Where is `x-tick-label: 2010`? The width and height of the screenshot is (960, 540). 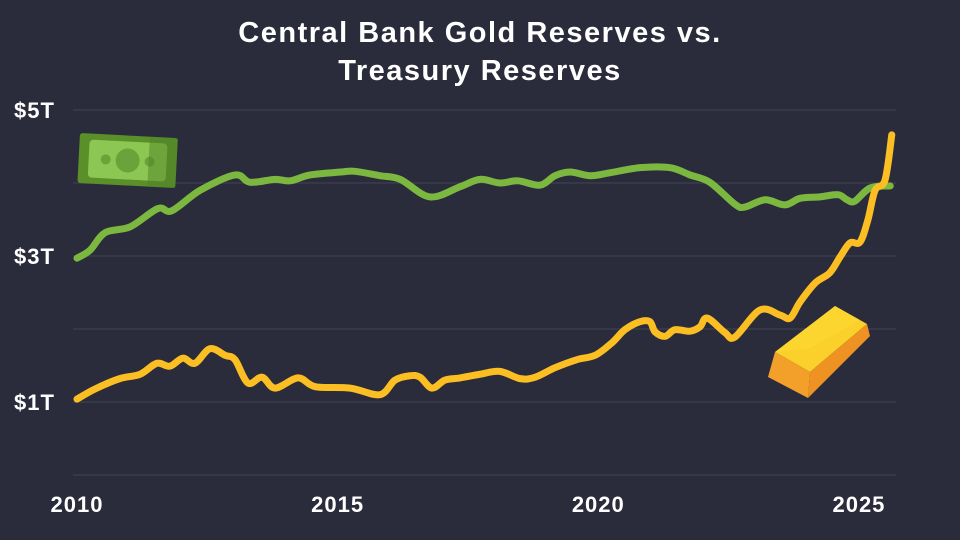
x-tick-label: 2010 is located at coordinates (77, 504).